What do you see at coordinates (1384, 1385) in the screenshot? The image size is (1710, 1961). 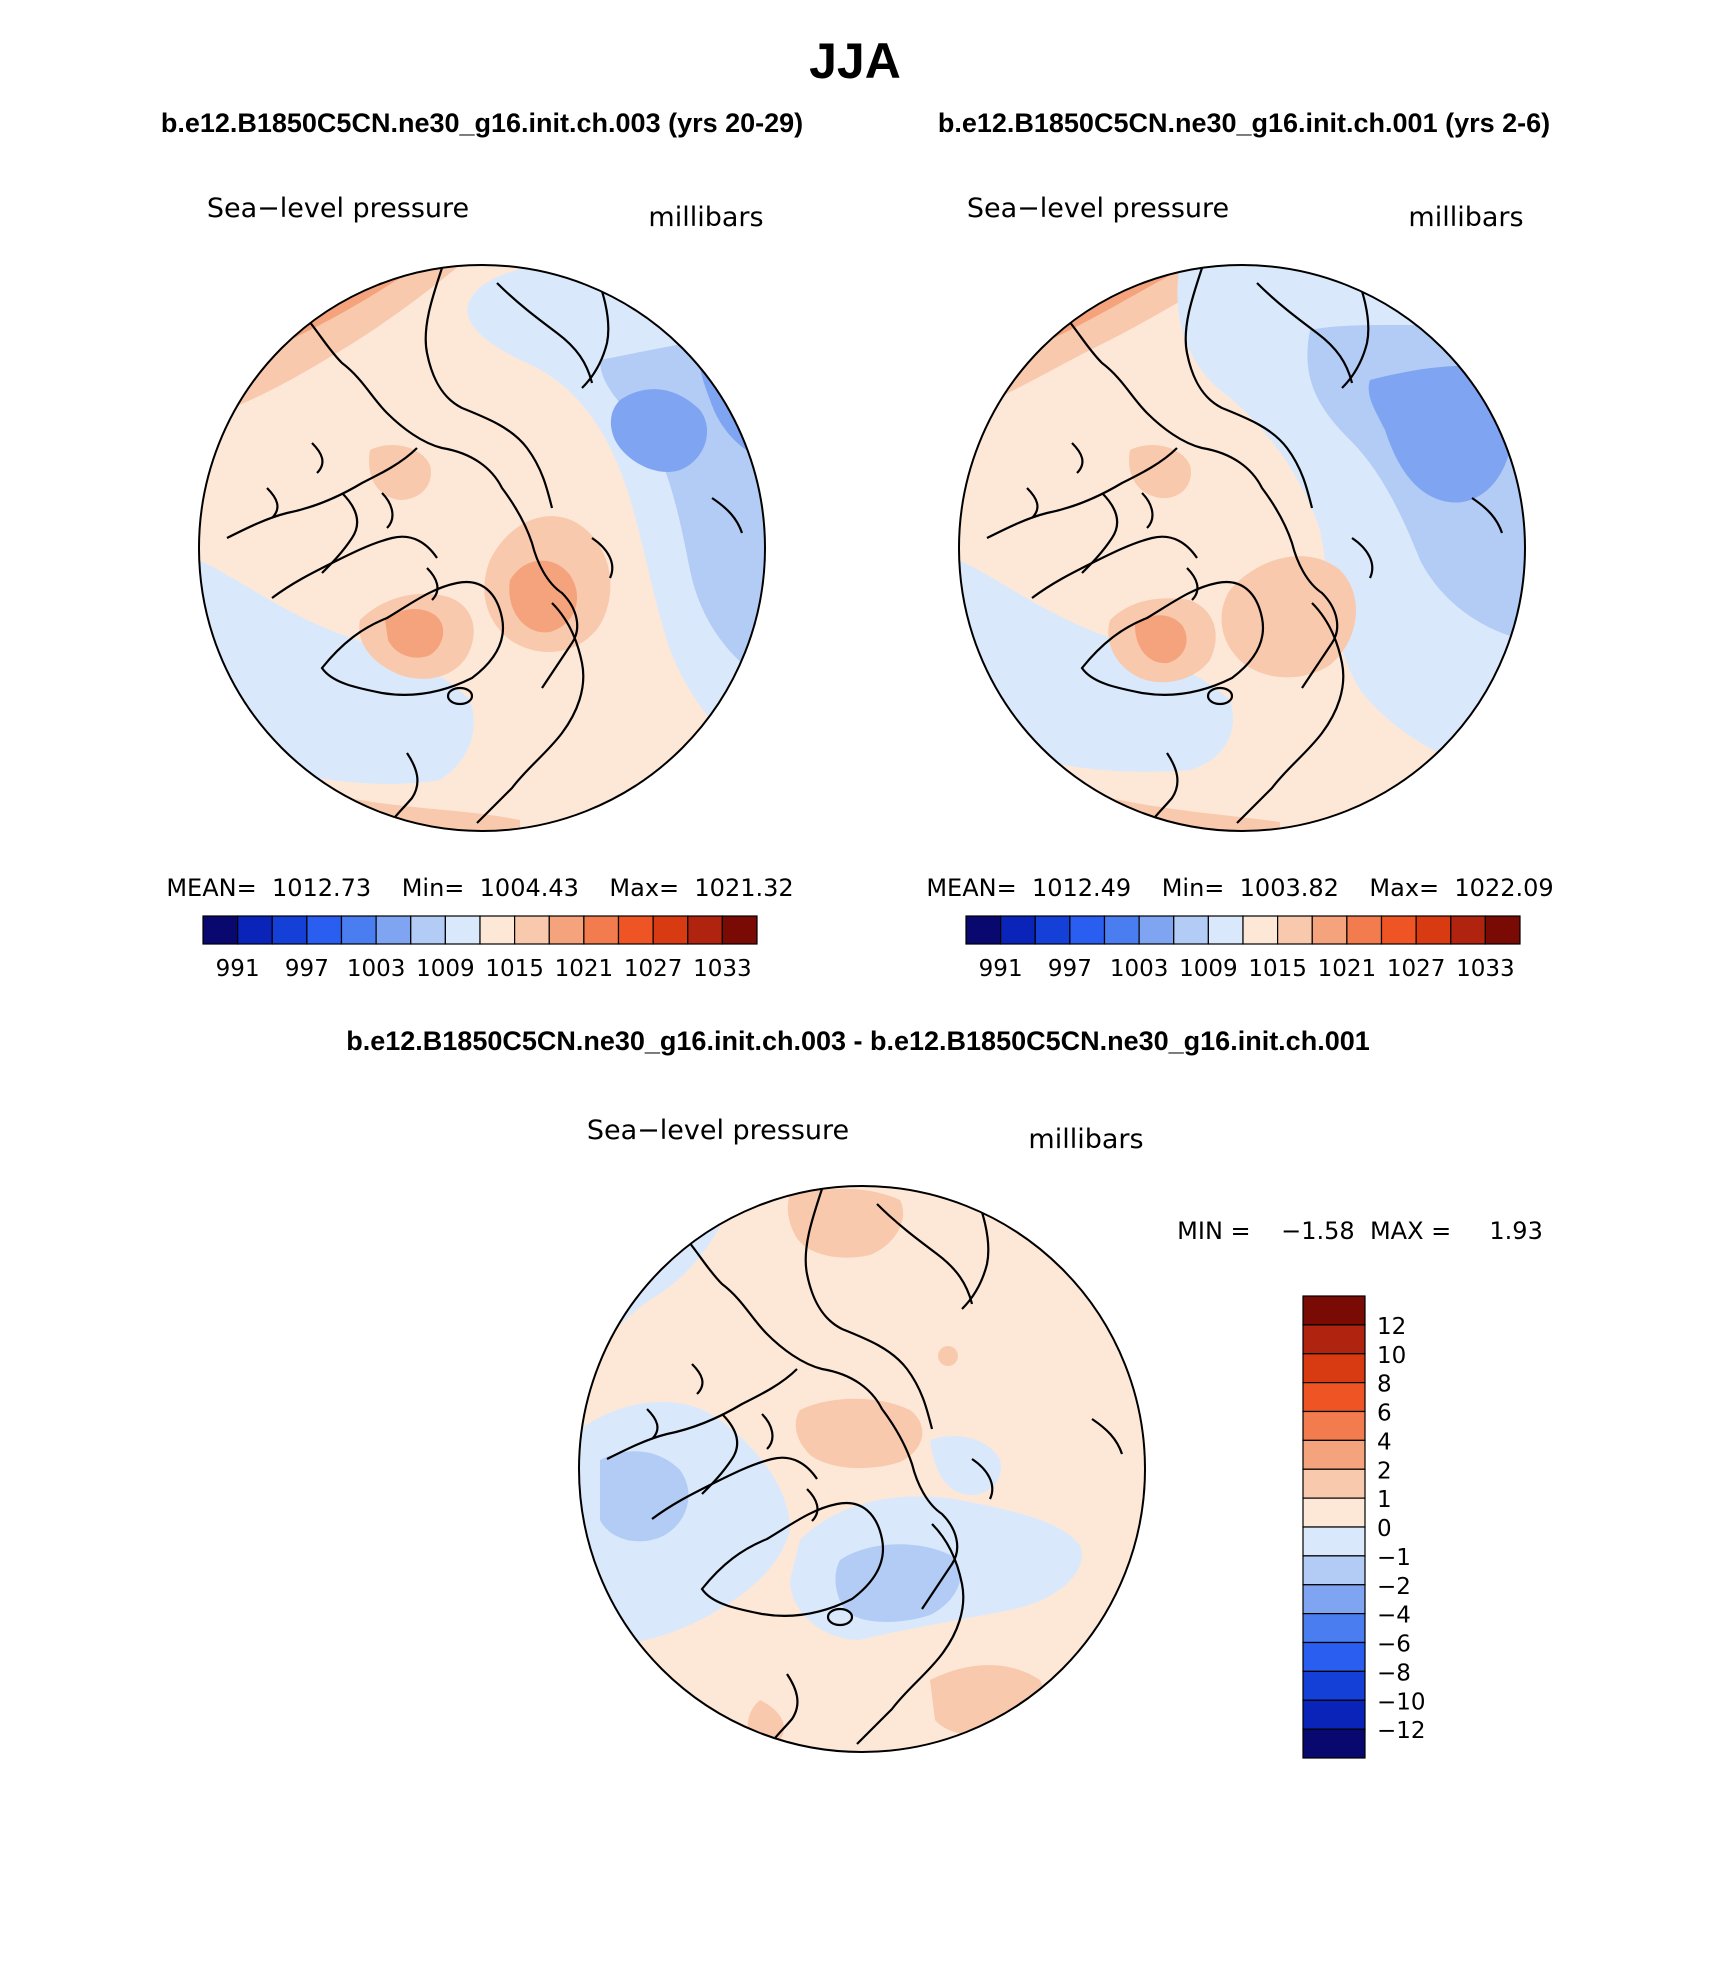 I see `colorbar-tick-label: 8` at bounding box center [1384, 1385].